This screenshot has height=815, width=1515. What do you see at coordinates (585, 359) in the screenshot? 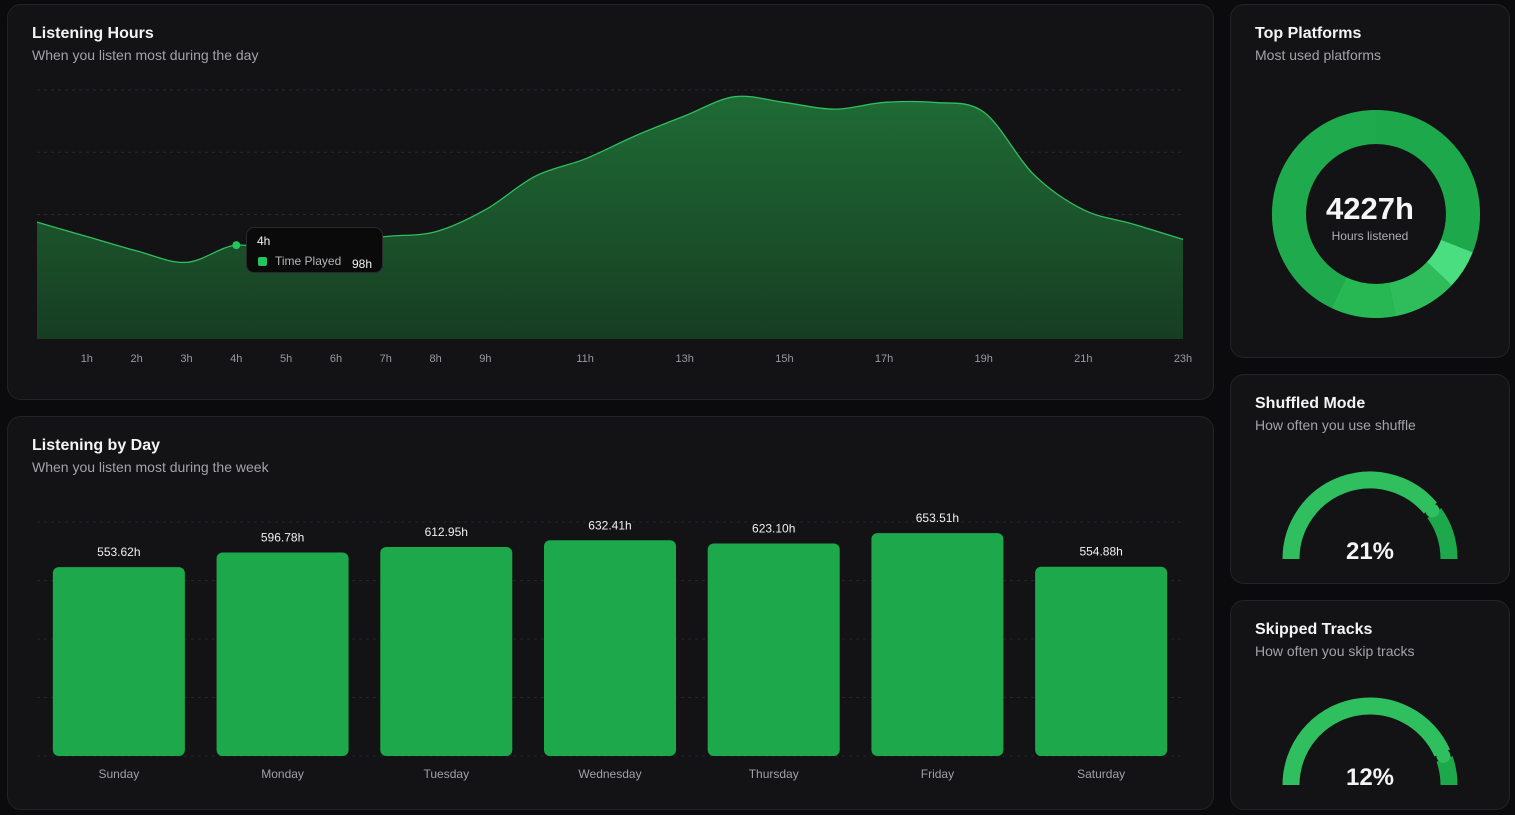
I see `x-tick-label: 11h` at bounding box center [585, 359].